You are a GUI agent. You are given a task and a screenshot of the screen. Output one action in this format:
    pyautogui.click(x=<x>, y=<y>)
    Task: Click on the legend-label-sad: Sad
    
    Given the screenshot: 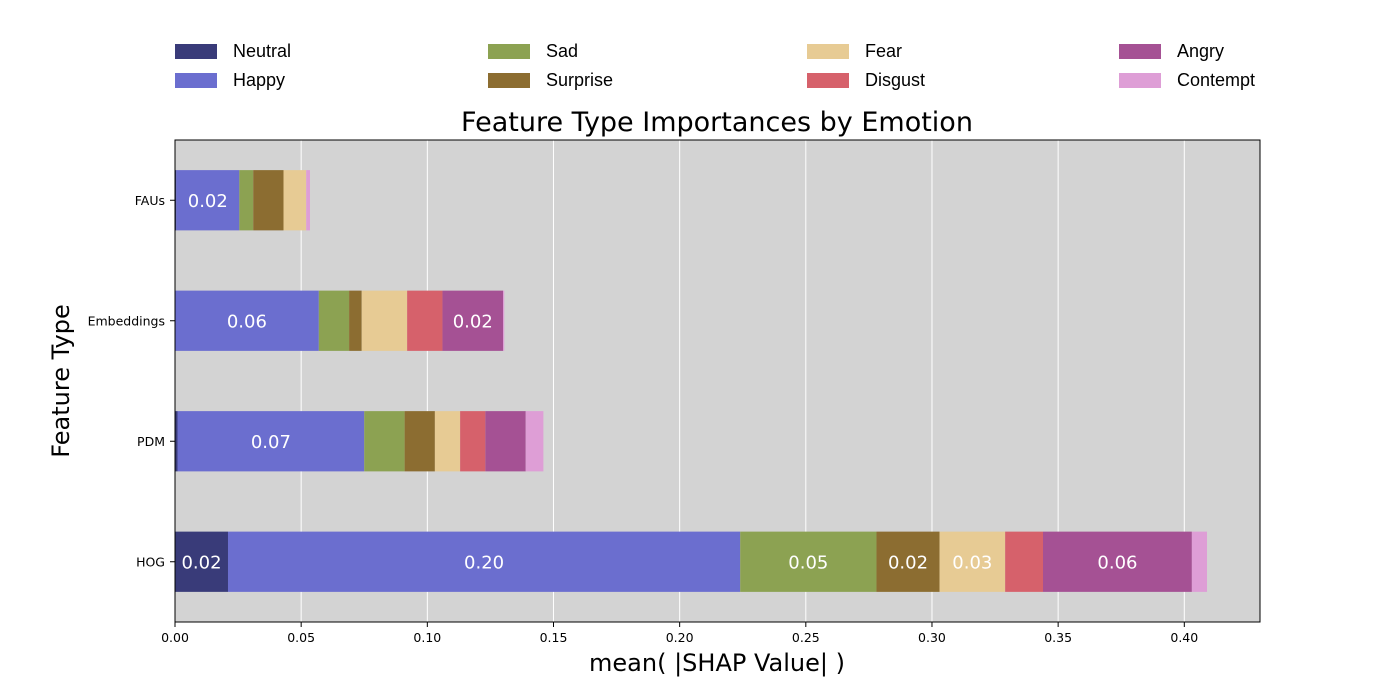 What is the action you would take?
    pyautogui.click(x=562, y=51)
    